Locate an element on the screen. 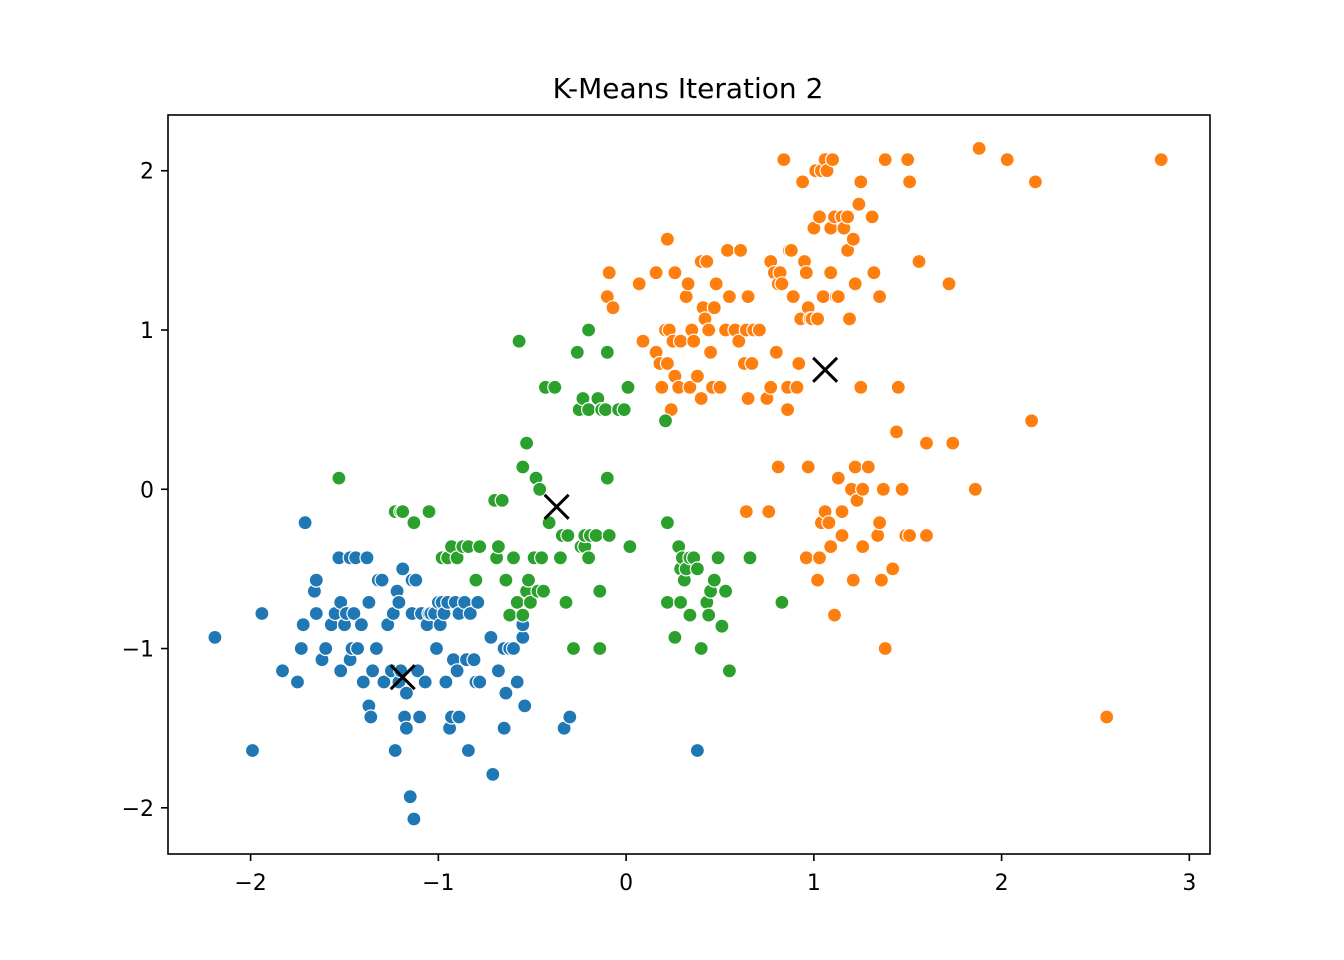 The width and height of the screenshot is (1344, 960). x-tick-label: −2 is located at coordinates (250, 883).